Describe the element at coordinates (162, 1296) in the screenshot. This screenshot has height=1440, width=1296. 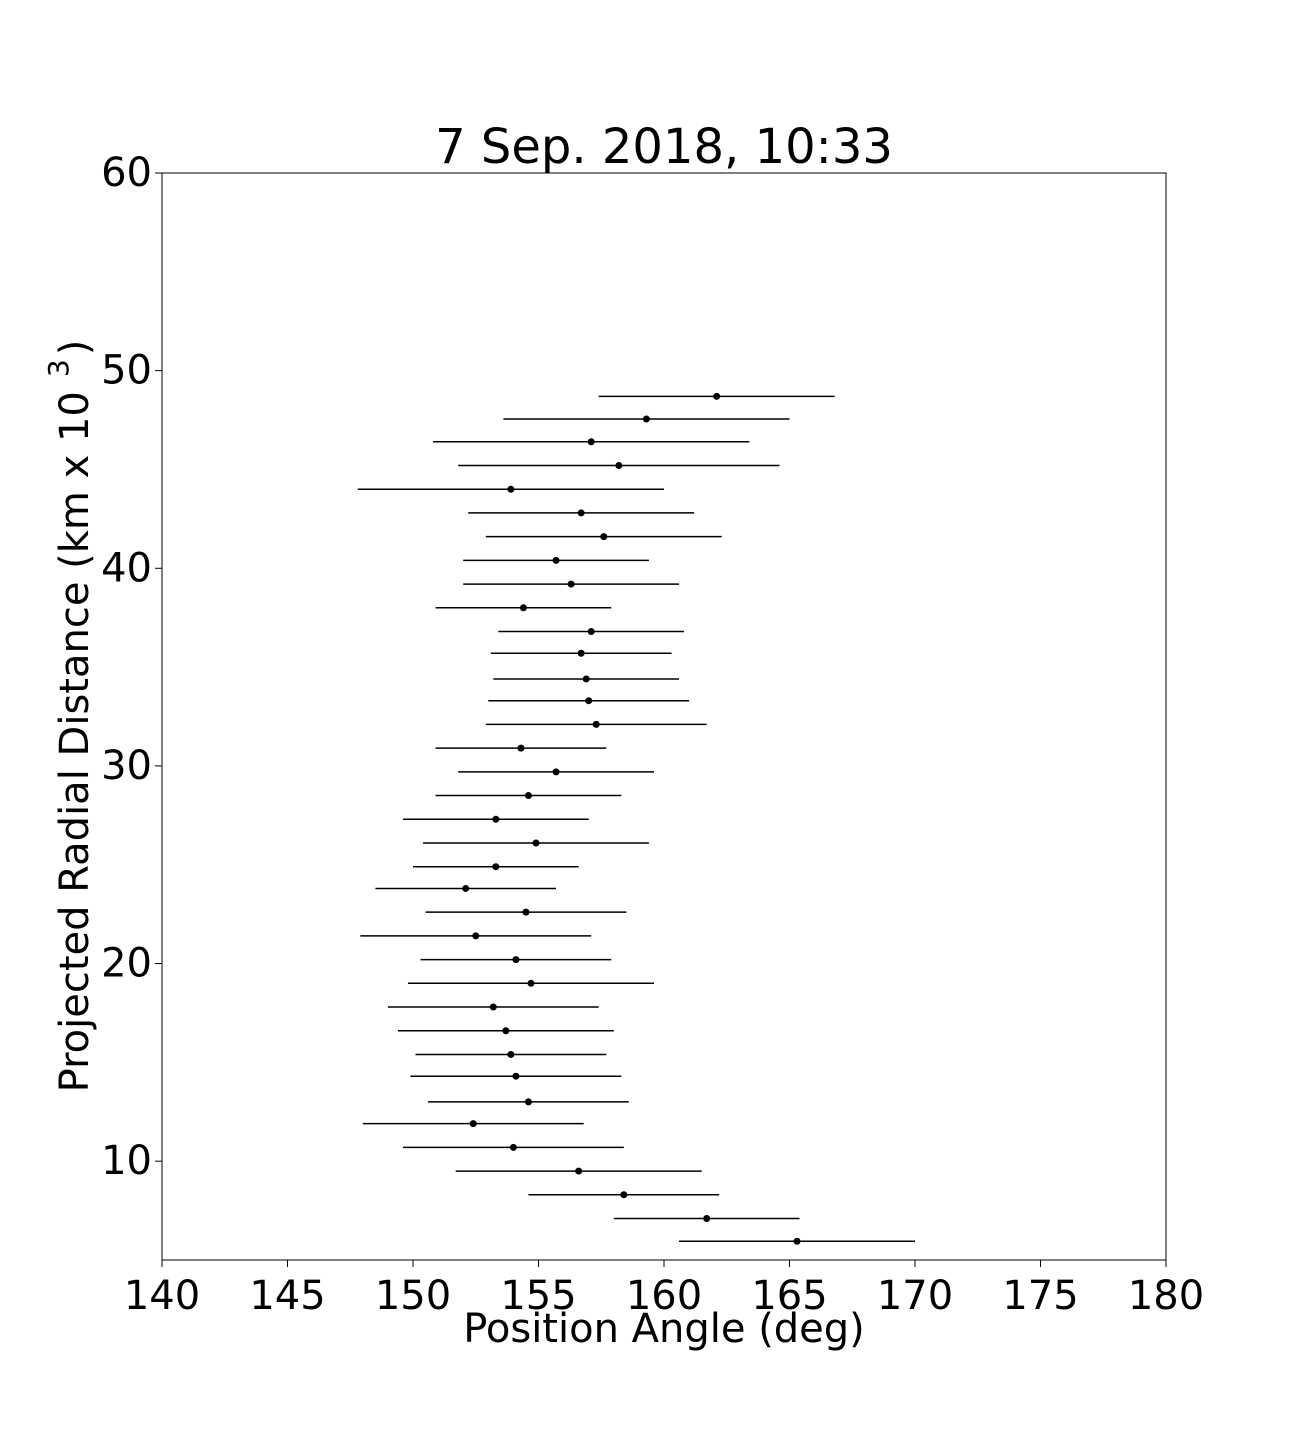
I see `x-tick-label: 140` at that location.